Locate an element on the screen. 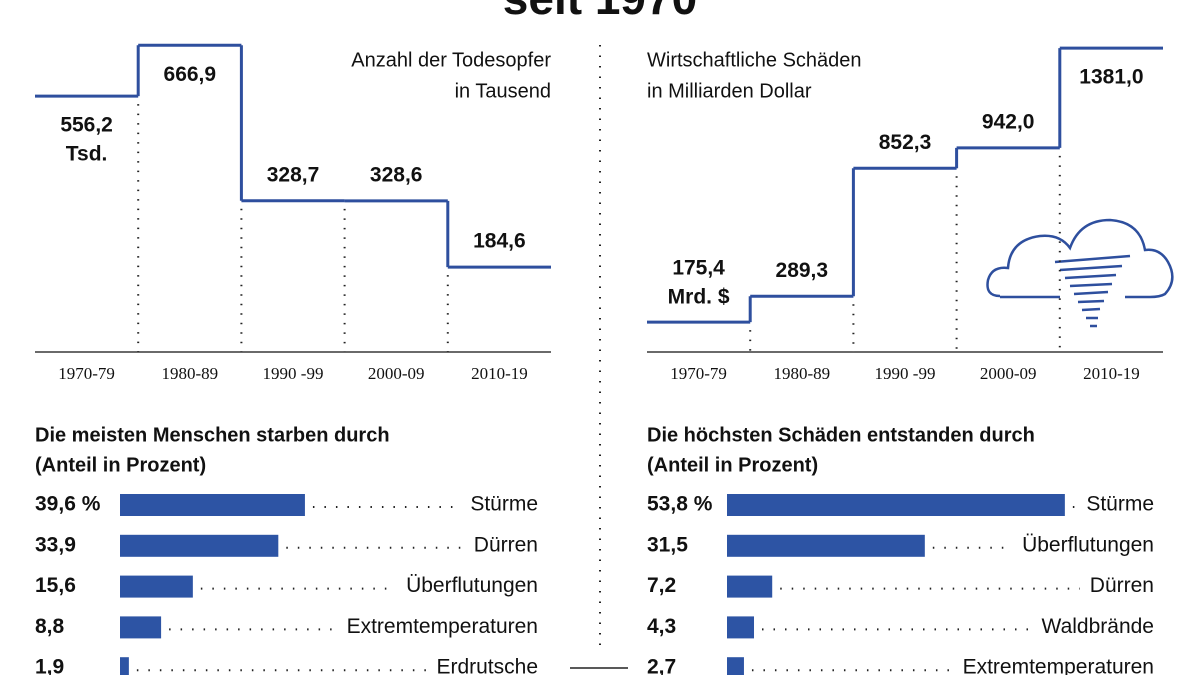  value-label: 289,3 is located at coordinates (802, 270).